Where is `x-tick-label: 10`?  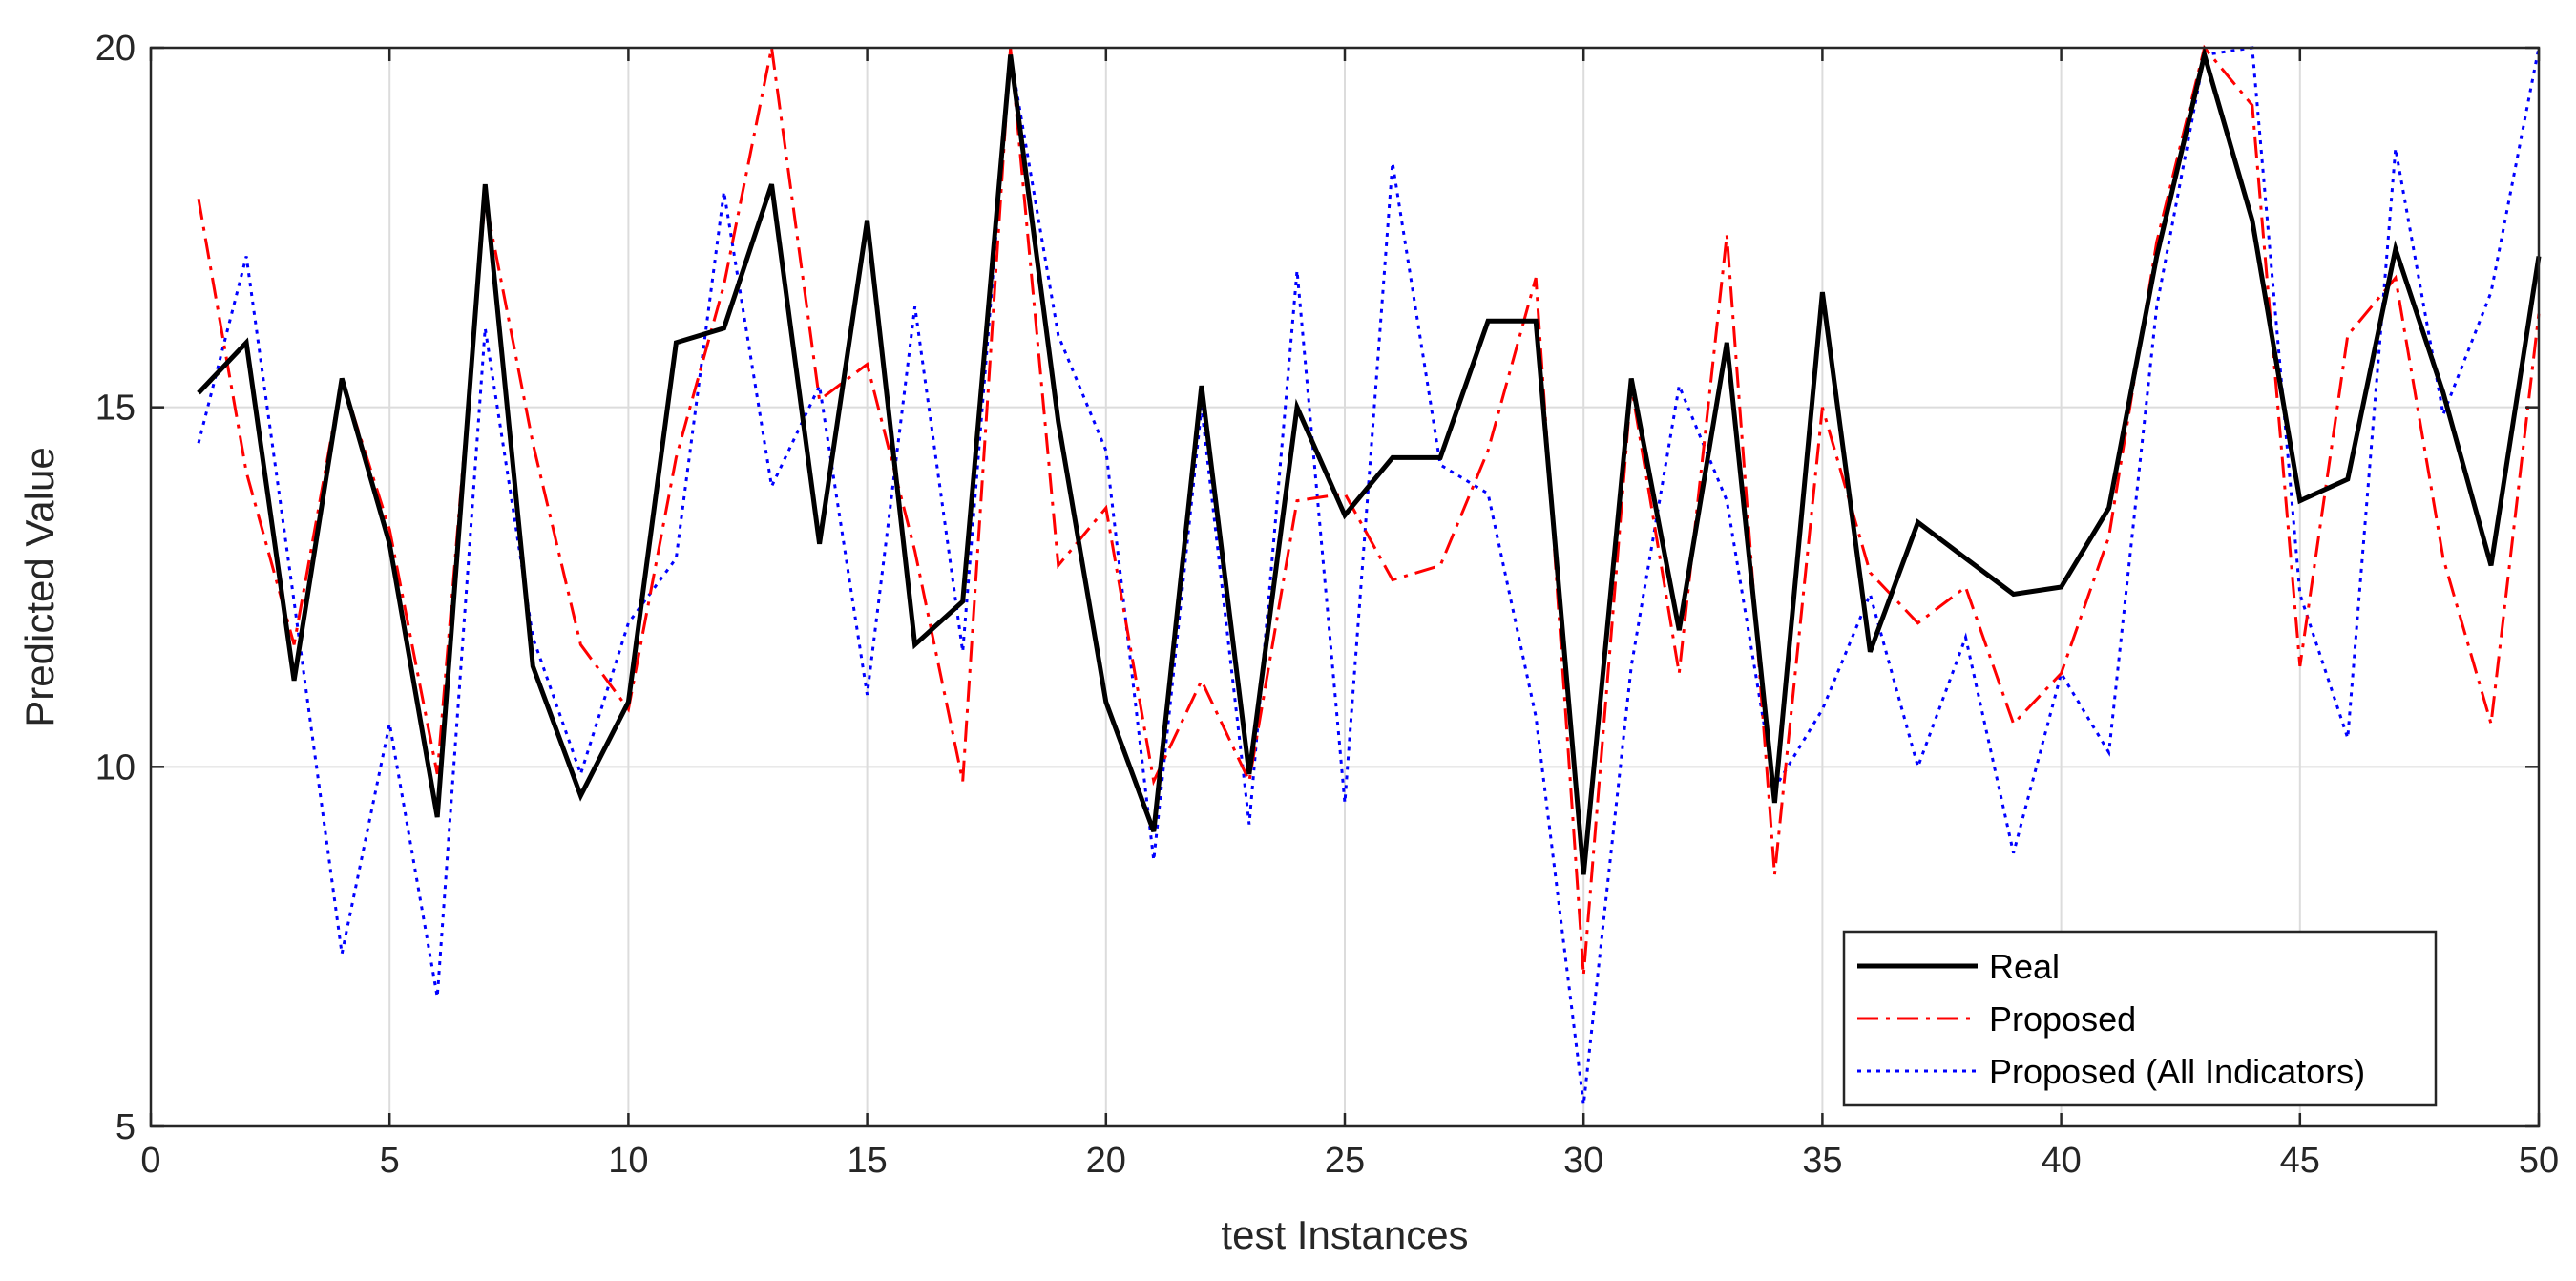
x-tick-label: 10 is located at coordinates (628, 1161).